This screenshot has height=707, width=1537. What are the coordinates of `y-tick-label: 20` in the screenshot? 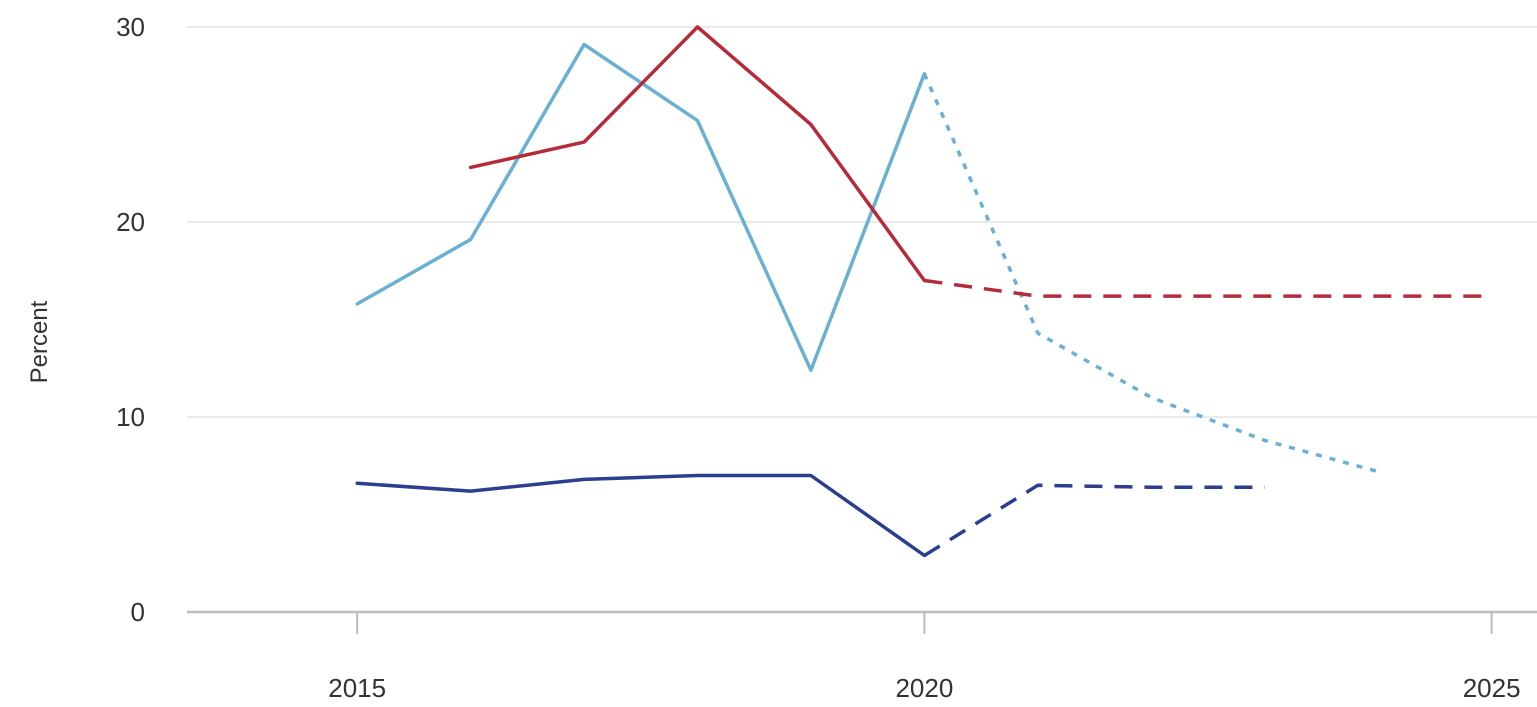 It's located at (130, 222).